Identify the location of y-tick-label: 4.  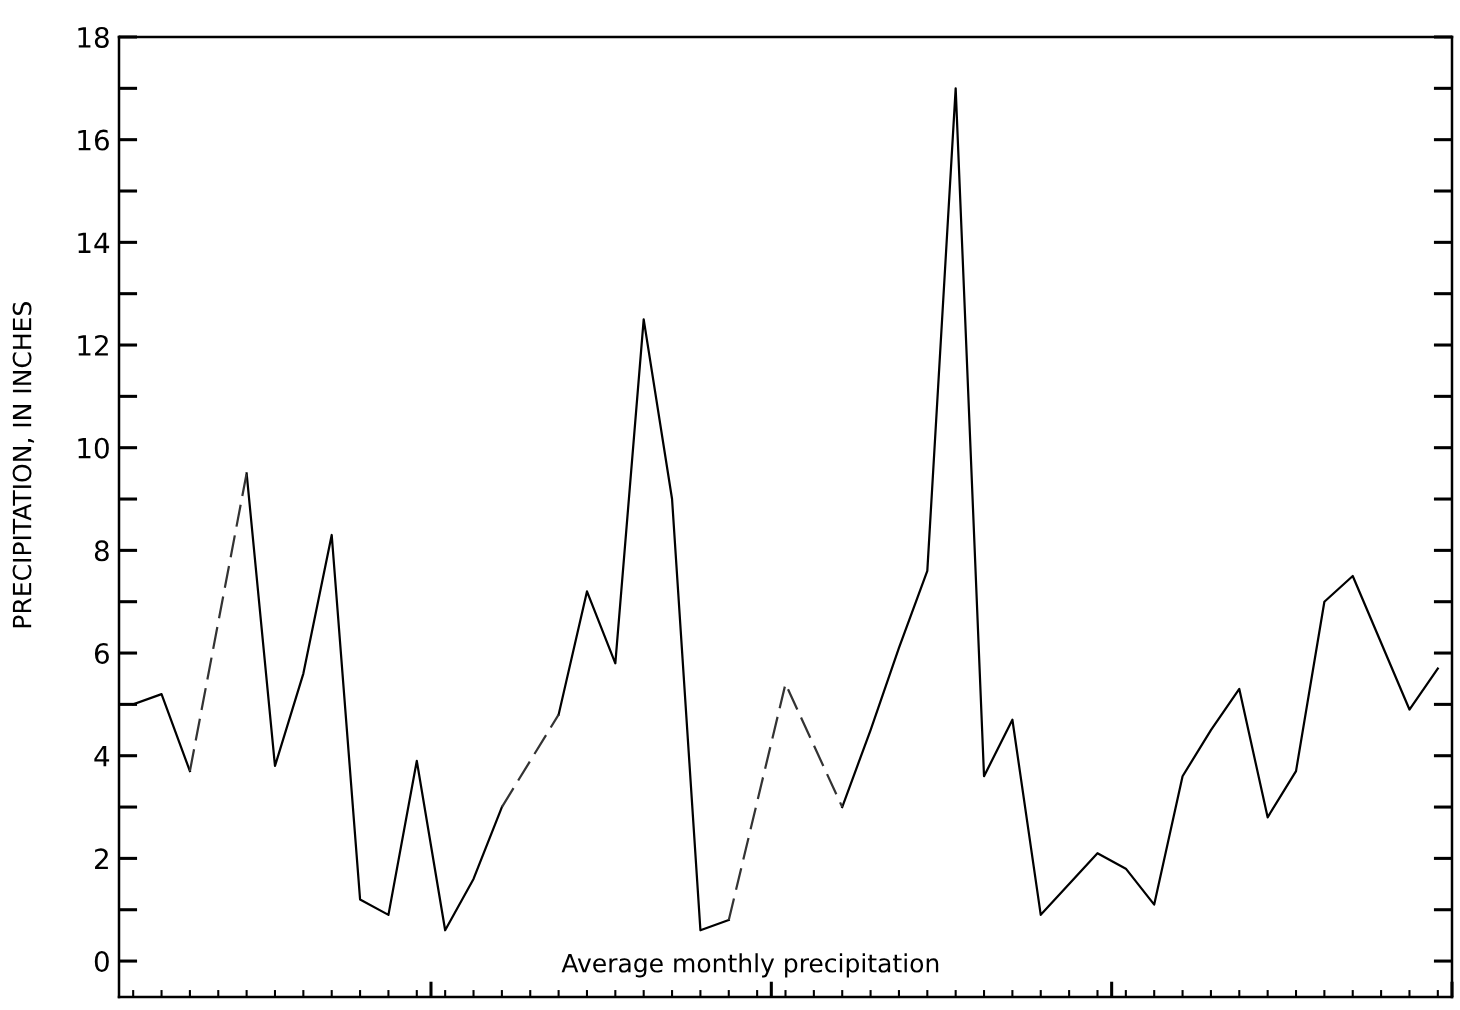
(102, 756).